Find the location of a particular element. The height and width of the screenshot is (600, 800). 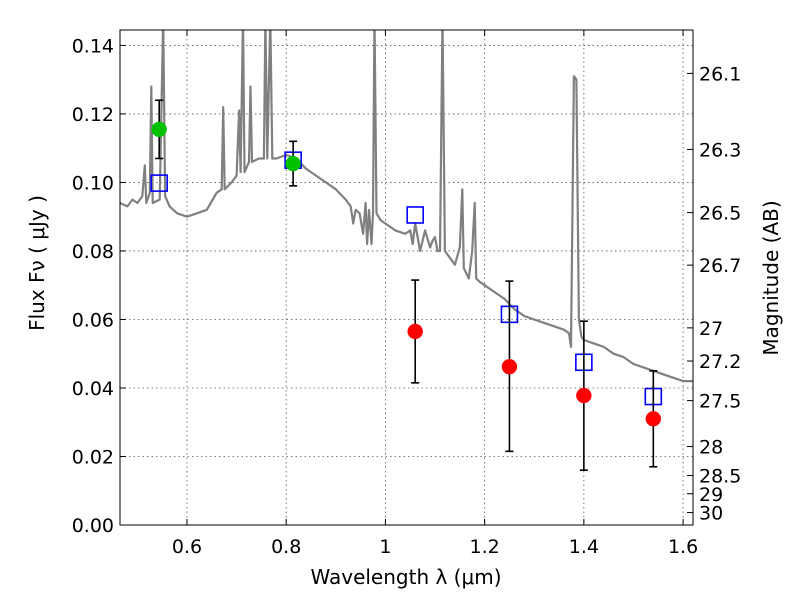

x-tick-label: 1.4 is located at coordinates (584, 547).